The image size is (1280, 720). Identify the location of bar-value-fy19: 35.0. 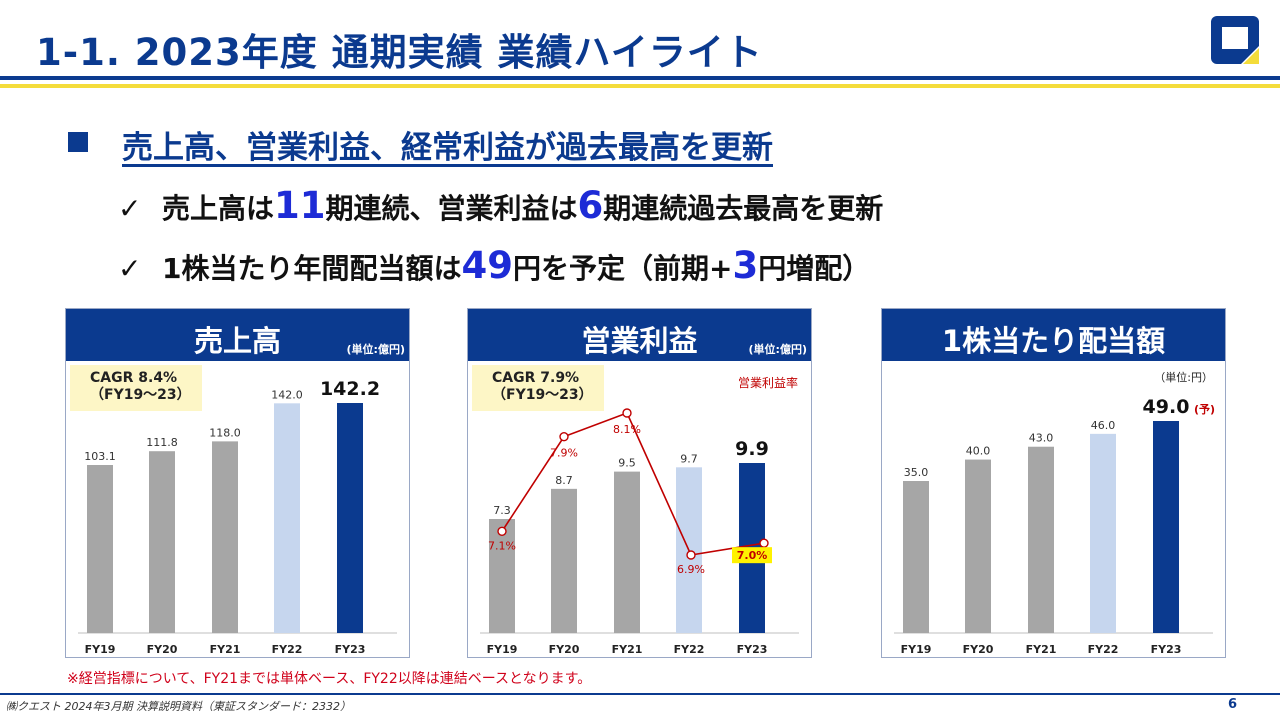
(916, 472).